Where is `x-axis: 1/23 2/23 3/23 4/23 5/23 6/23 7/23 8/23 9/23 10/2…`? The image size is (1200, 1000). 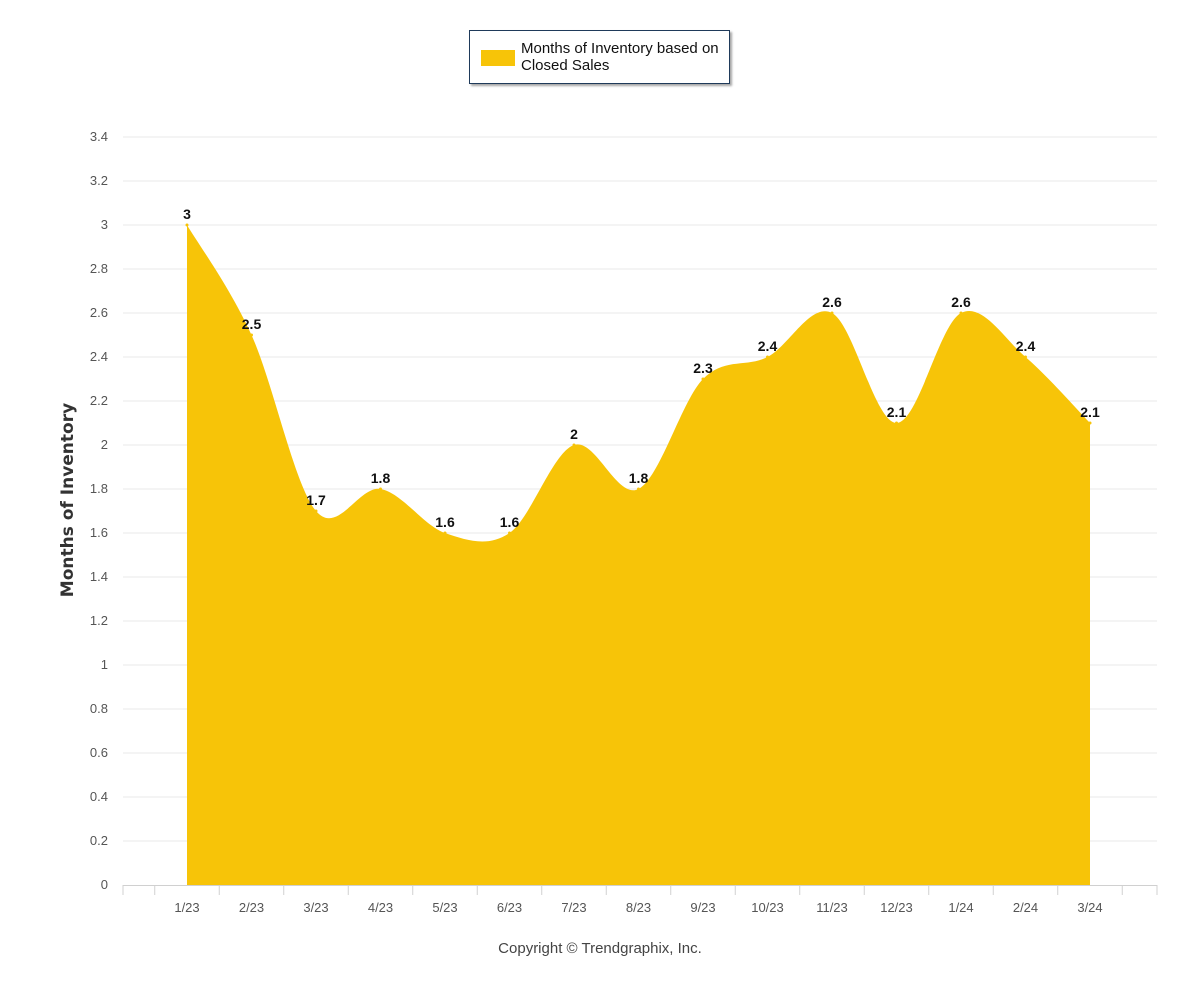
x-axis: 1/23 2/23 3/23 4/23 5/23 6/23 7/23 8/23 9/23 10/2… is located at coordinates (640, 900).